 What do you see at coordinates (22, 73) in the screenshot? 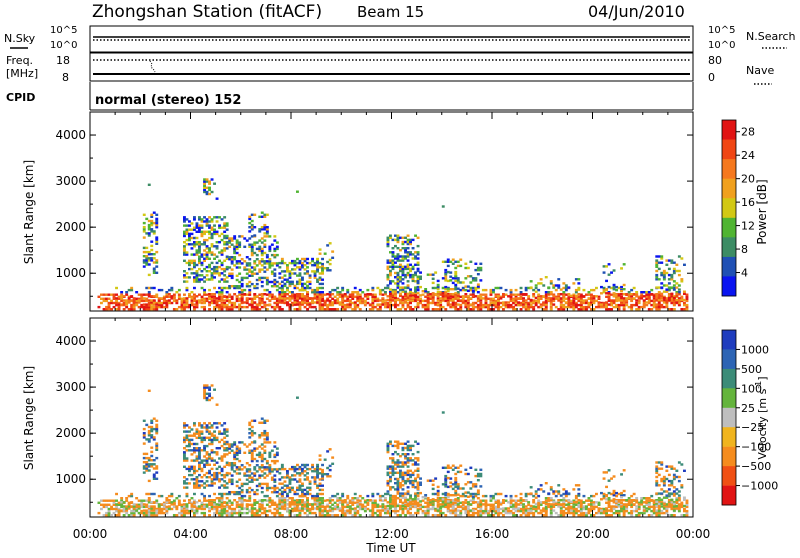
I see `freq-unit-label: [MHz]` at bounding box center [22, 73].